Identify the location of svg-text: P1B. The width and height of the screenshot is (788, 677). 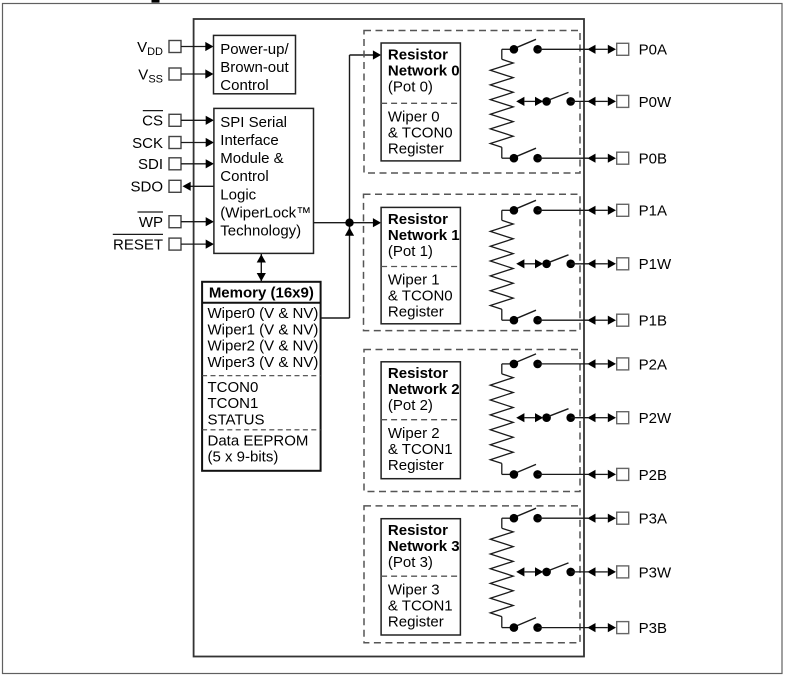
(653, 321).